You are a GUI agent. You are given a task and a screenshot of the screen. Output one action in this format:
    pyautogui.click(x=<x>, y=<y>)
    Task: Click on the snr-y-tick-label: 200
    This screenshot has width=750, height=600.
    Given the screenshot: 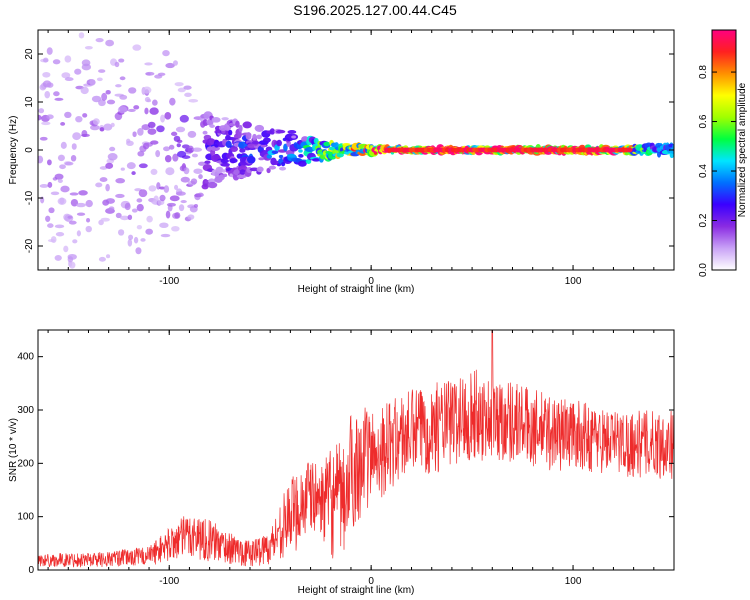 What is the action you would take?
    pyautogui.click(x=25, y=463)
    